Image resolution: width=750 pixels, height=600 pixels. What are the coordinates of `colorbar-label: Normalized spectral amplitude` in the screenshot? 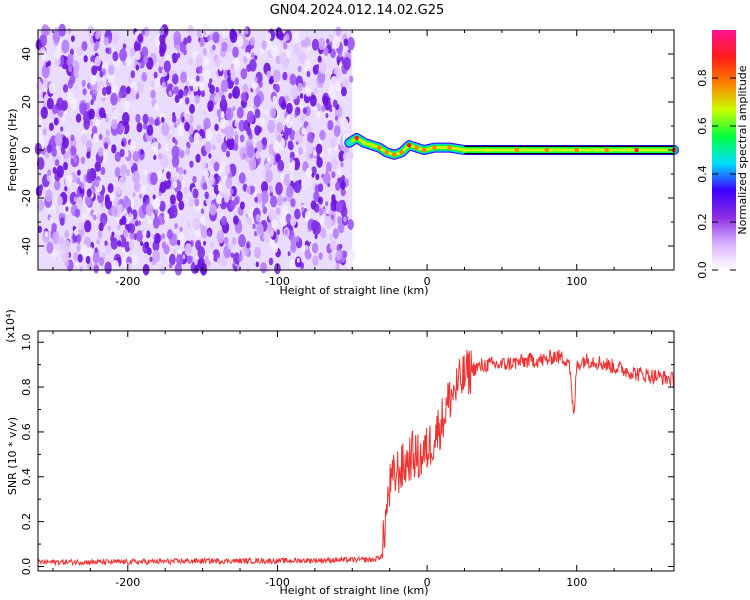 It's located at (742, 149).